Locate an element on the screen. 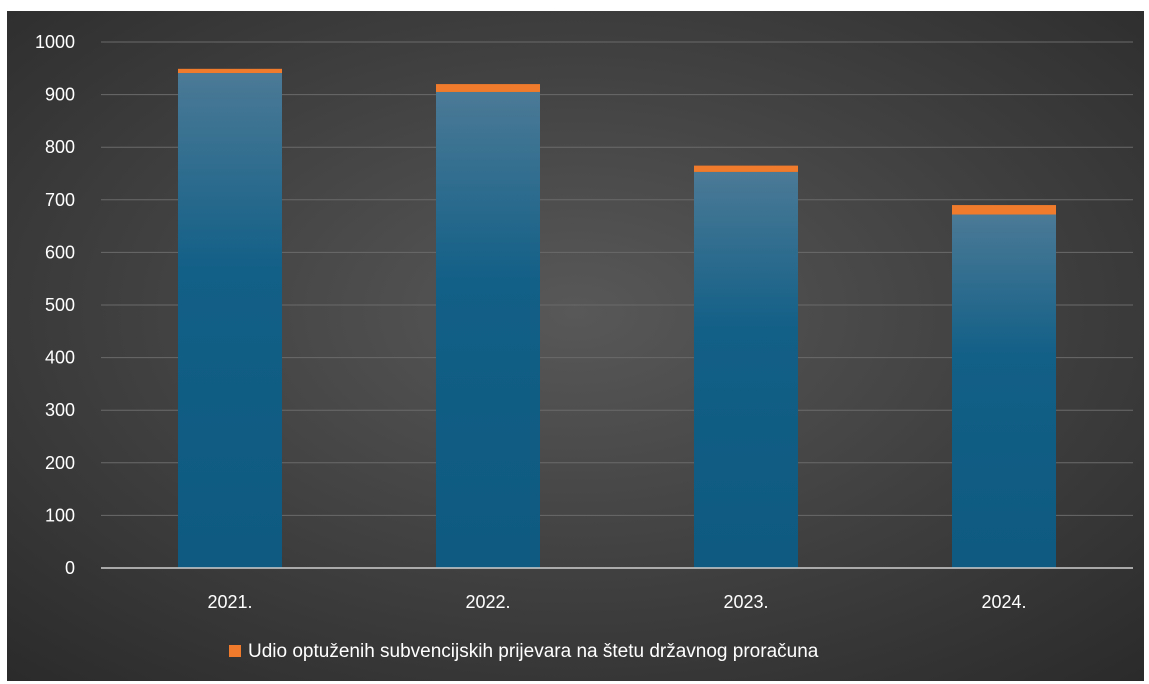  x-tick-label: 2021. is located at coordinates (229, 602).